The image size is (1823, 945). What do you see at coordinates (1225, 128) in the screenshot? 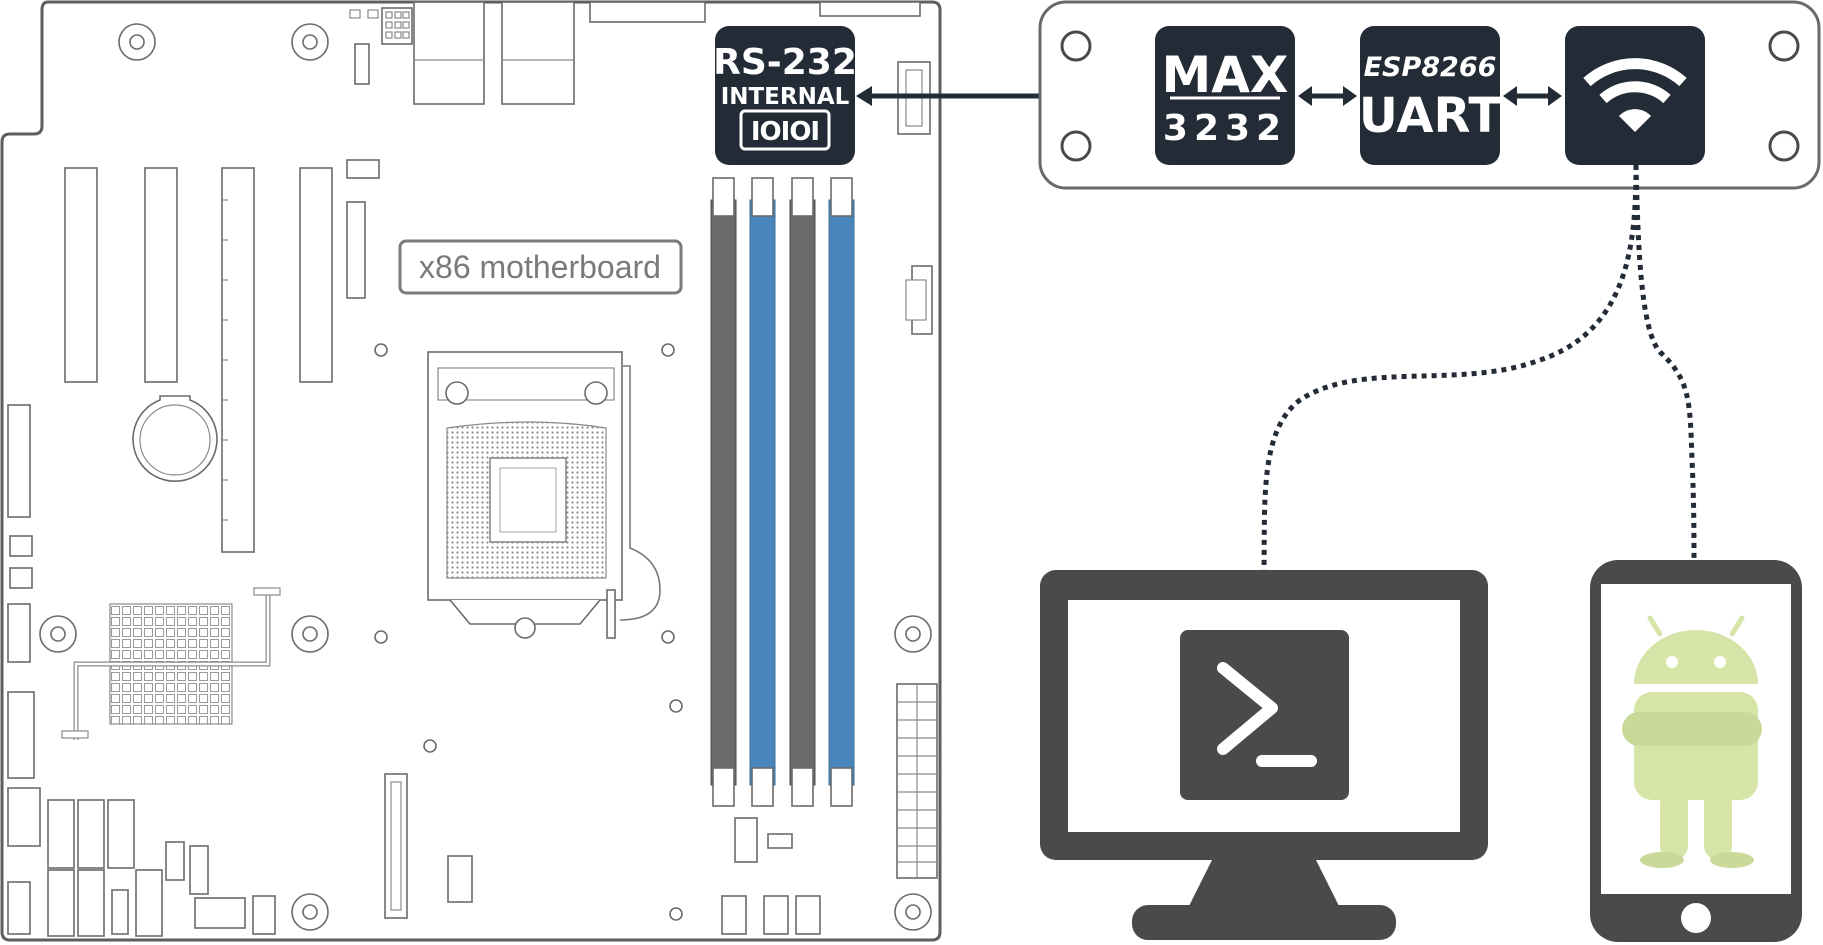
I see `max3232-part-number: 3232` at bounding box center [1225, 128].